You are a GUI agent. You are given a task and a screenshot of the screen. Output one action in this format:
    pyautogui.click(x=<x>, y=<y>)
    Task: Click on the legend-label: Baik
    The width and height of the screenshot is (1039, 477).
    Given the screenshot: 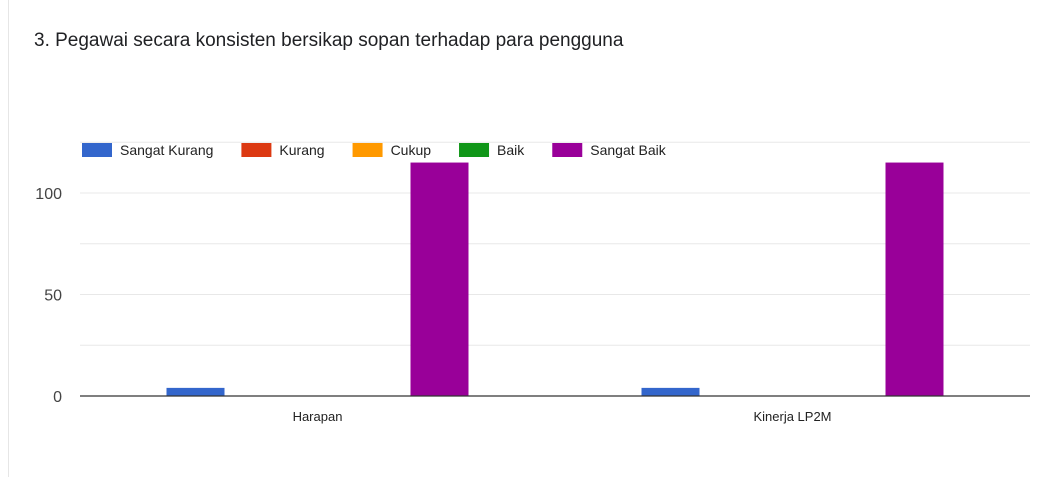 What is the action you would take?
    pyautogui.click(x=511, y=150)
    